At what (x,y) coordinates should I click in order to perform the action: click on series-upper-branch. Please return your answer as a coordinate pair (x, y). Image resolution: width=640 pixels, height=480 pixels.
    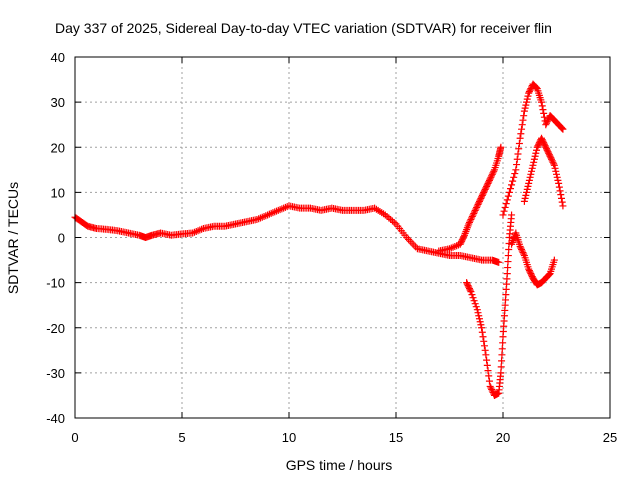
    Looking at the image, I should click on (470, 199).